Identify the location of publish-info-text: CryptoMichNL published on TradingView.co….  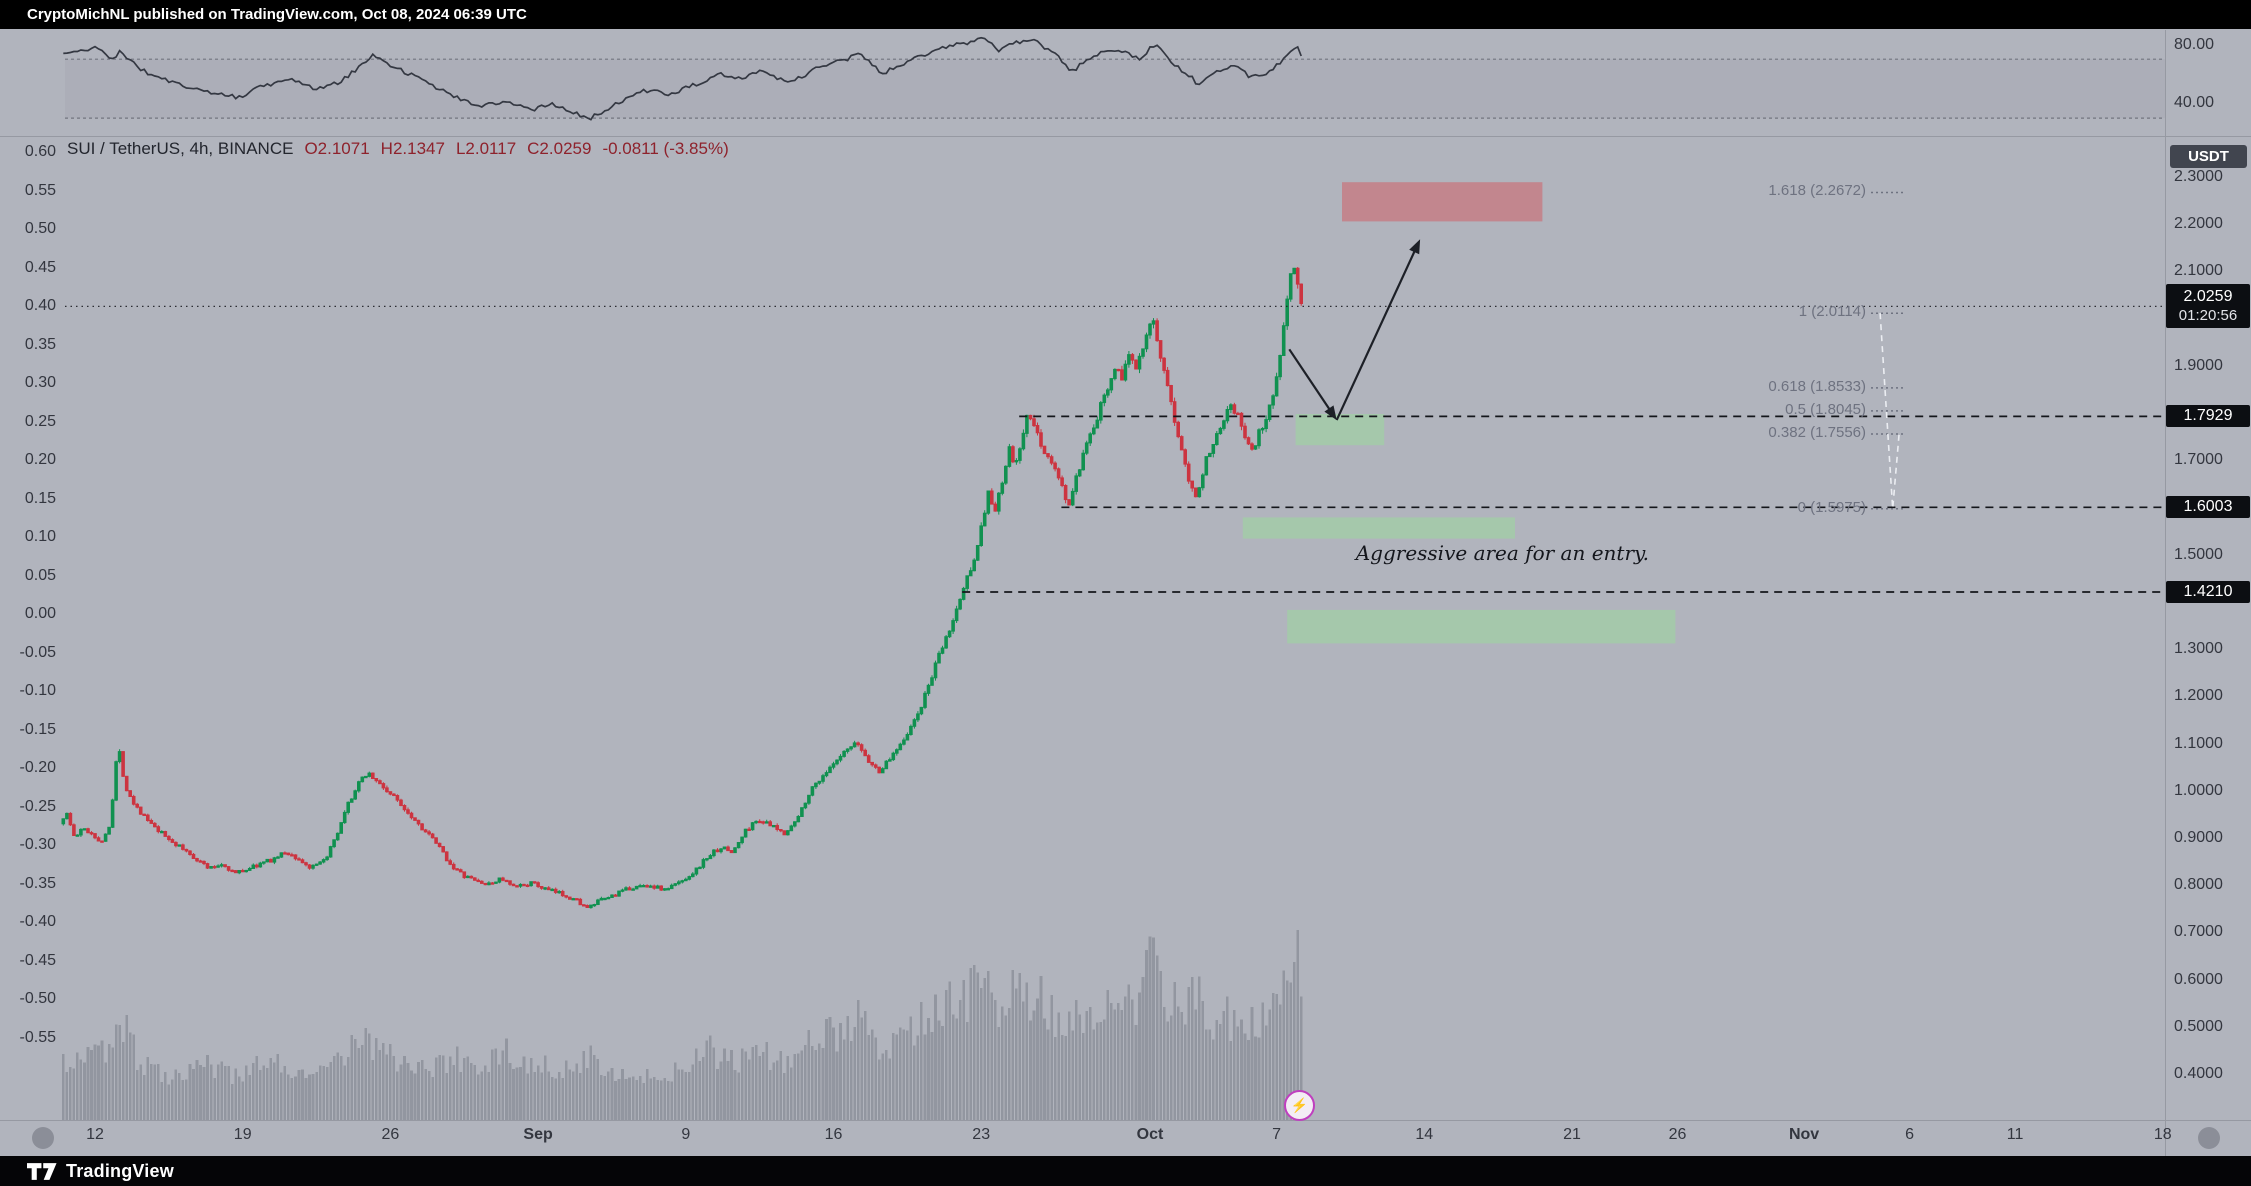
(277, 14).